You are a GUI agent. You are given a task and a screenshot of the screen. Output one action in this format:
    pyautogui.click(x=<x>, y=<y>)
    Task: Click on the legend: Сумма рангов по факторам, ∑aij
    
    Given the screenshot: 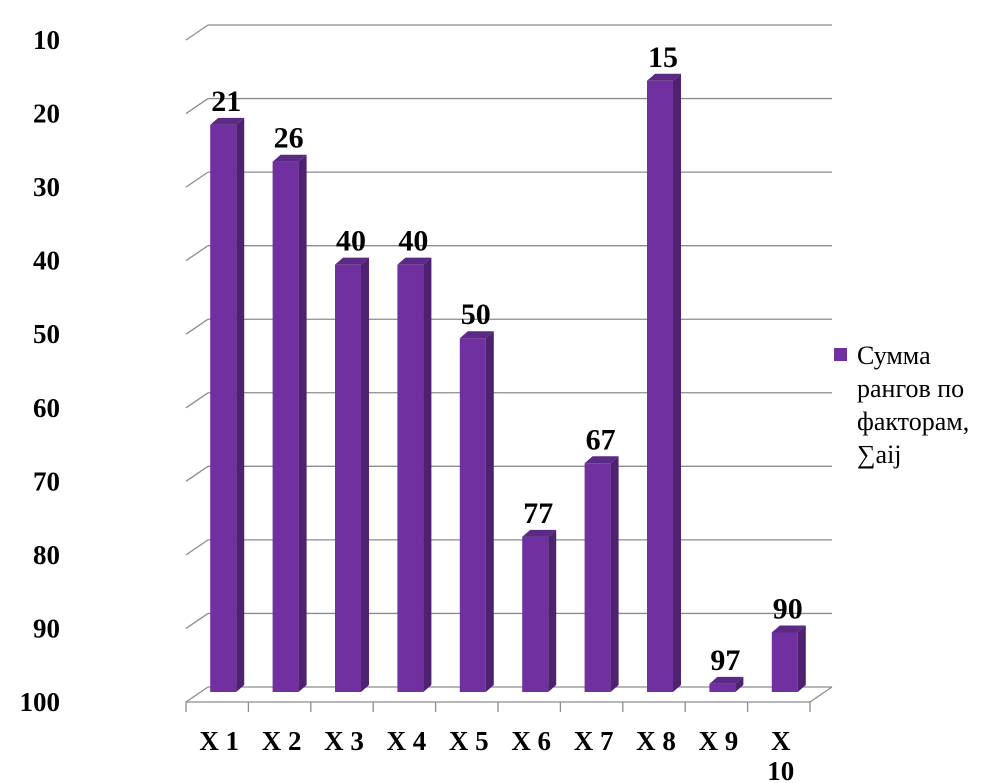 What is the action you would take?
    pyautogui.click(x=901, y=405)
    